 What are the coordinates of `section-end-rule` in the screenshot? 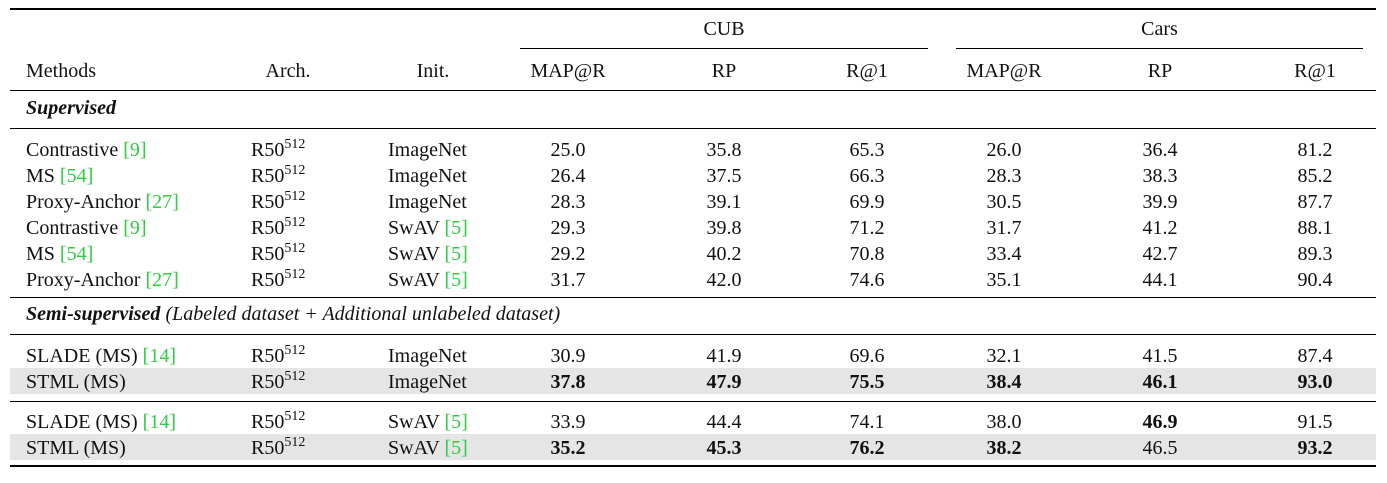 It's located at (693, 297).